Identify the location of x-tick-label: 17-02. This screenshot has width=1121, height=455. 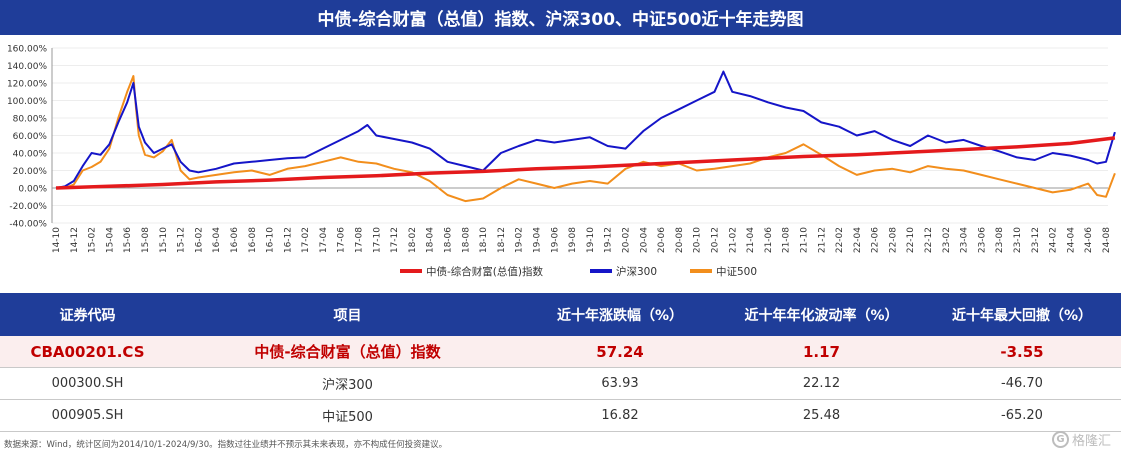
(306, 240).